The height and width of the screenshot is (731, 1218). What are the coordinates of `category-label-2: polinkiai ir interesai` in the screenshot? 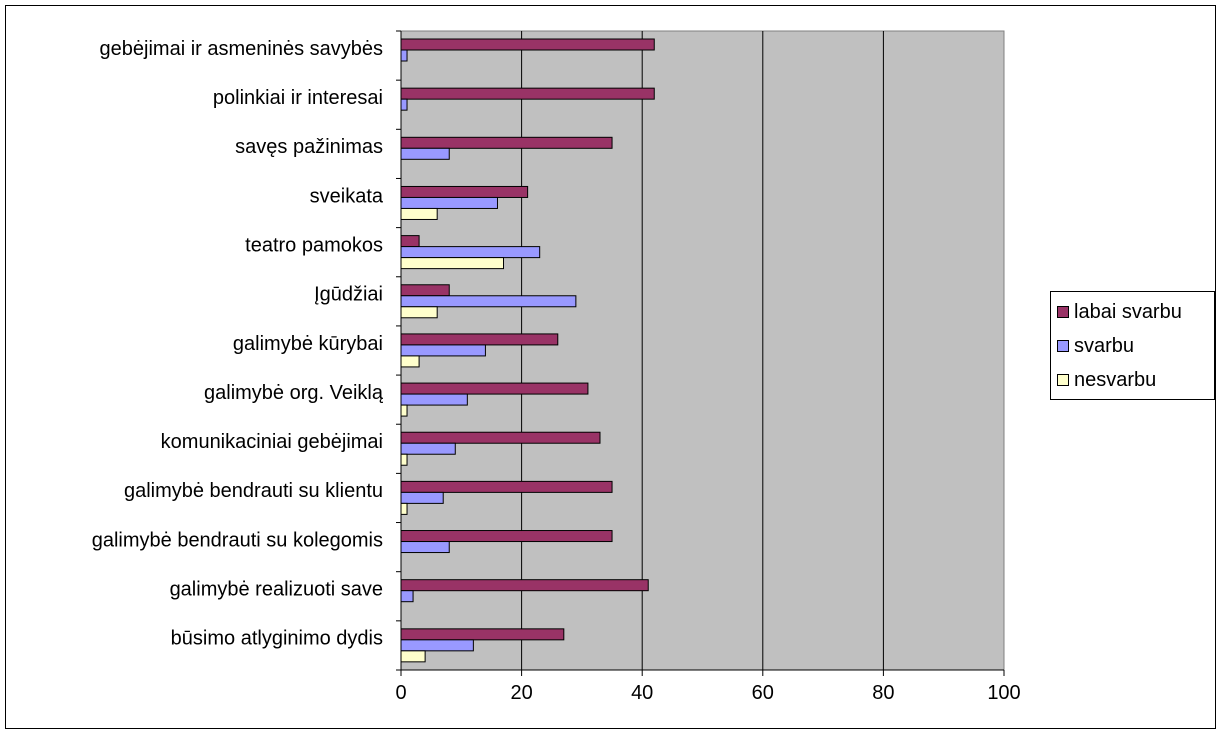 It's located at (298, 98).